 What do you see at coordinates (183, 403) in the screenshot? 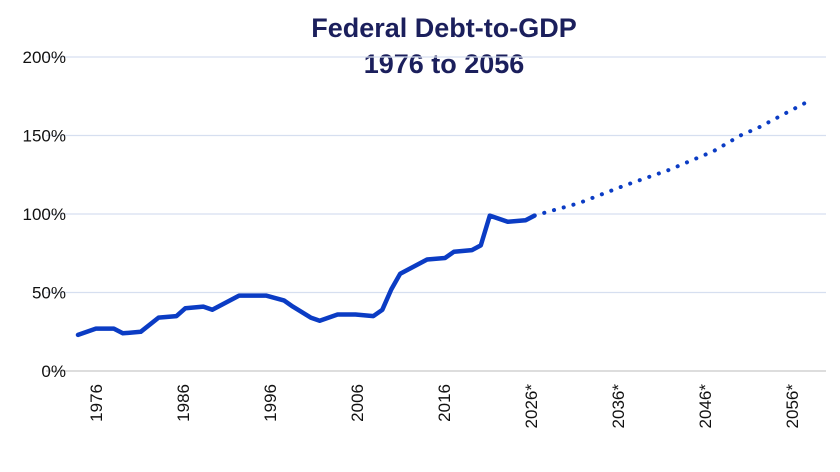
I see `x-tick-label: 1986` at bounding box center [183, 403].